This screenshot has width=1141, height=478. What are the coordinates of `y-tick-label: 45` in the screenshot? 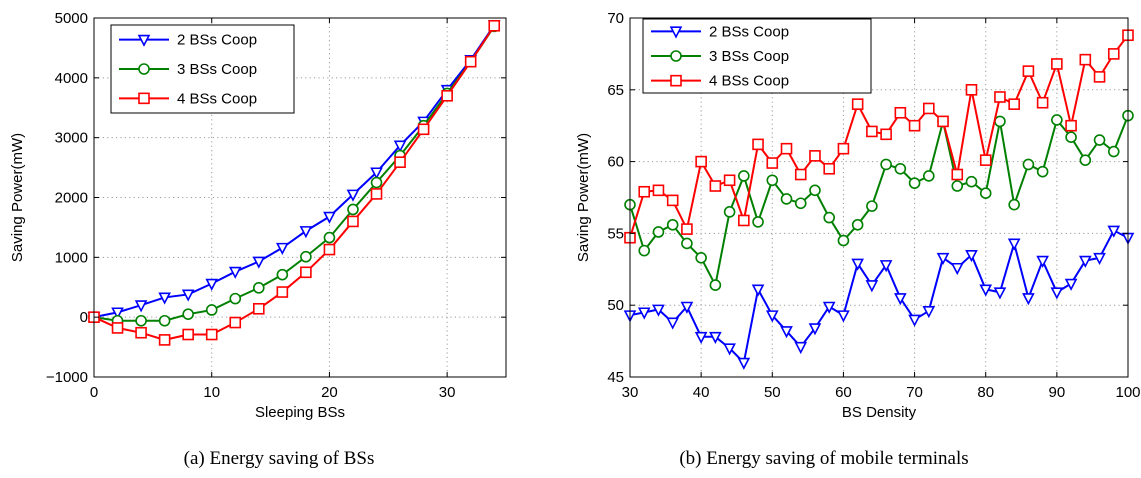 It's located at (615, 377).